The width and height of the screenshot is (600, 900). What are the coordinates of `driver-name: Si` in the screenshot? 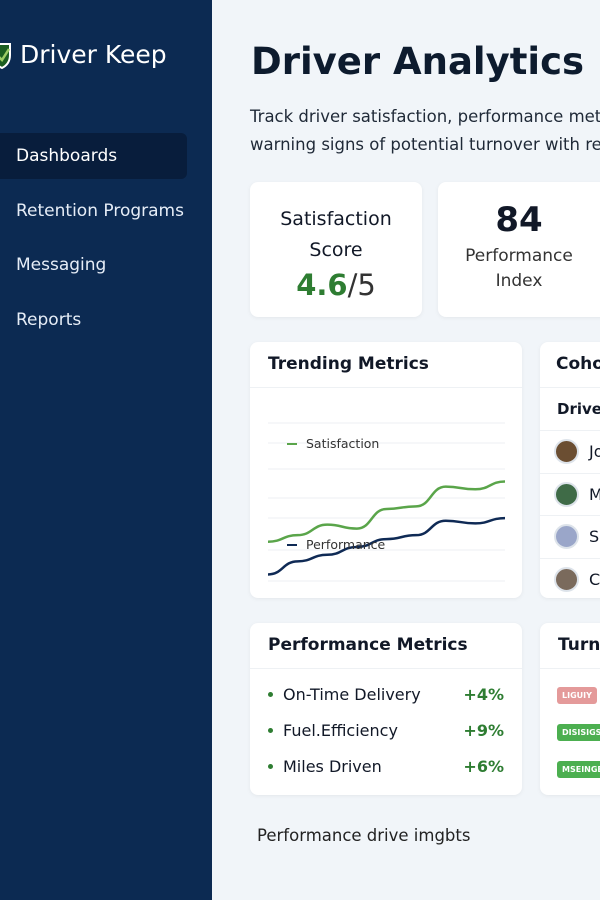 It's located at (594, 537).